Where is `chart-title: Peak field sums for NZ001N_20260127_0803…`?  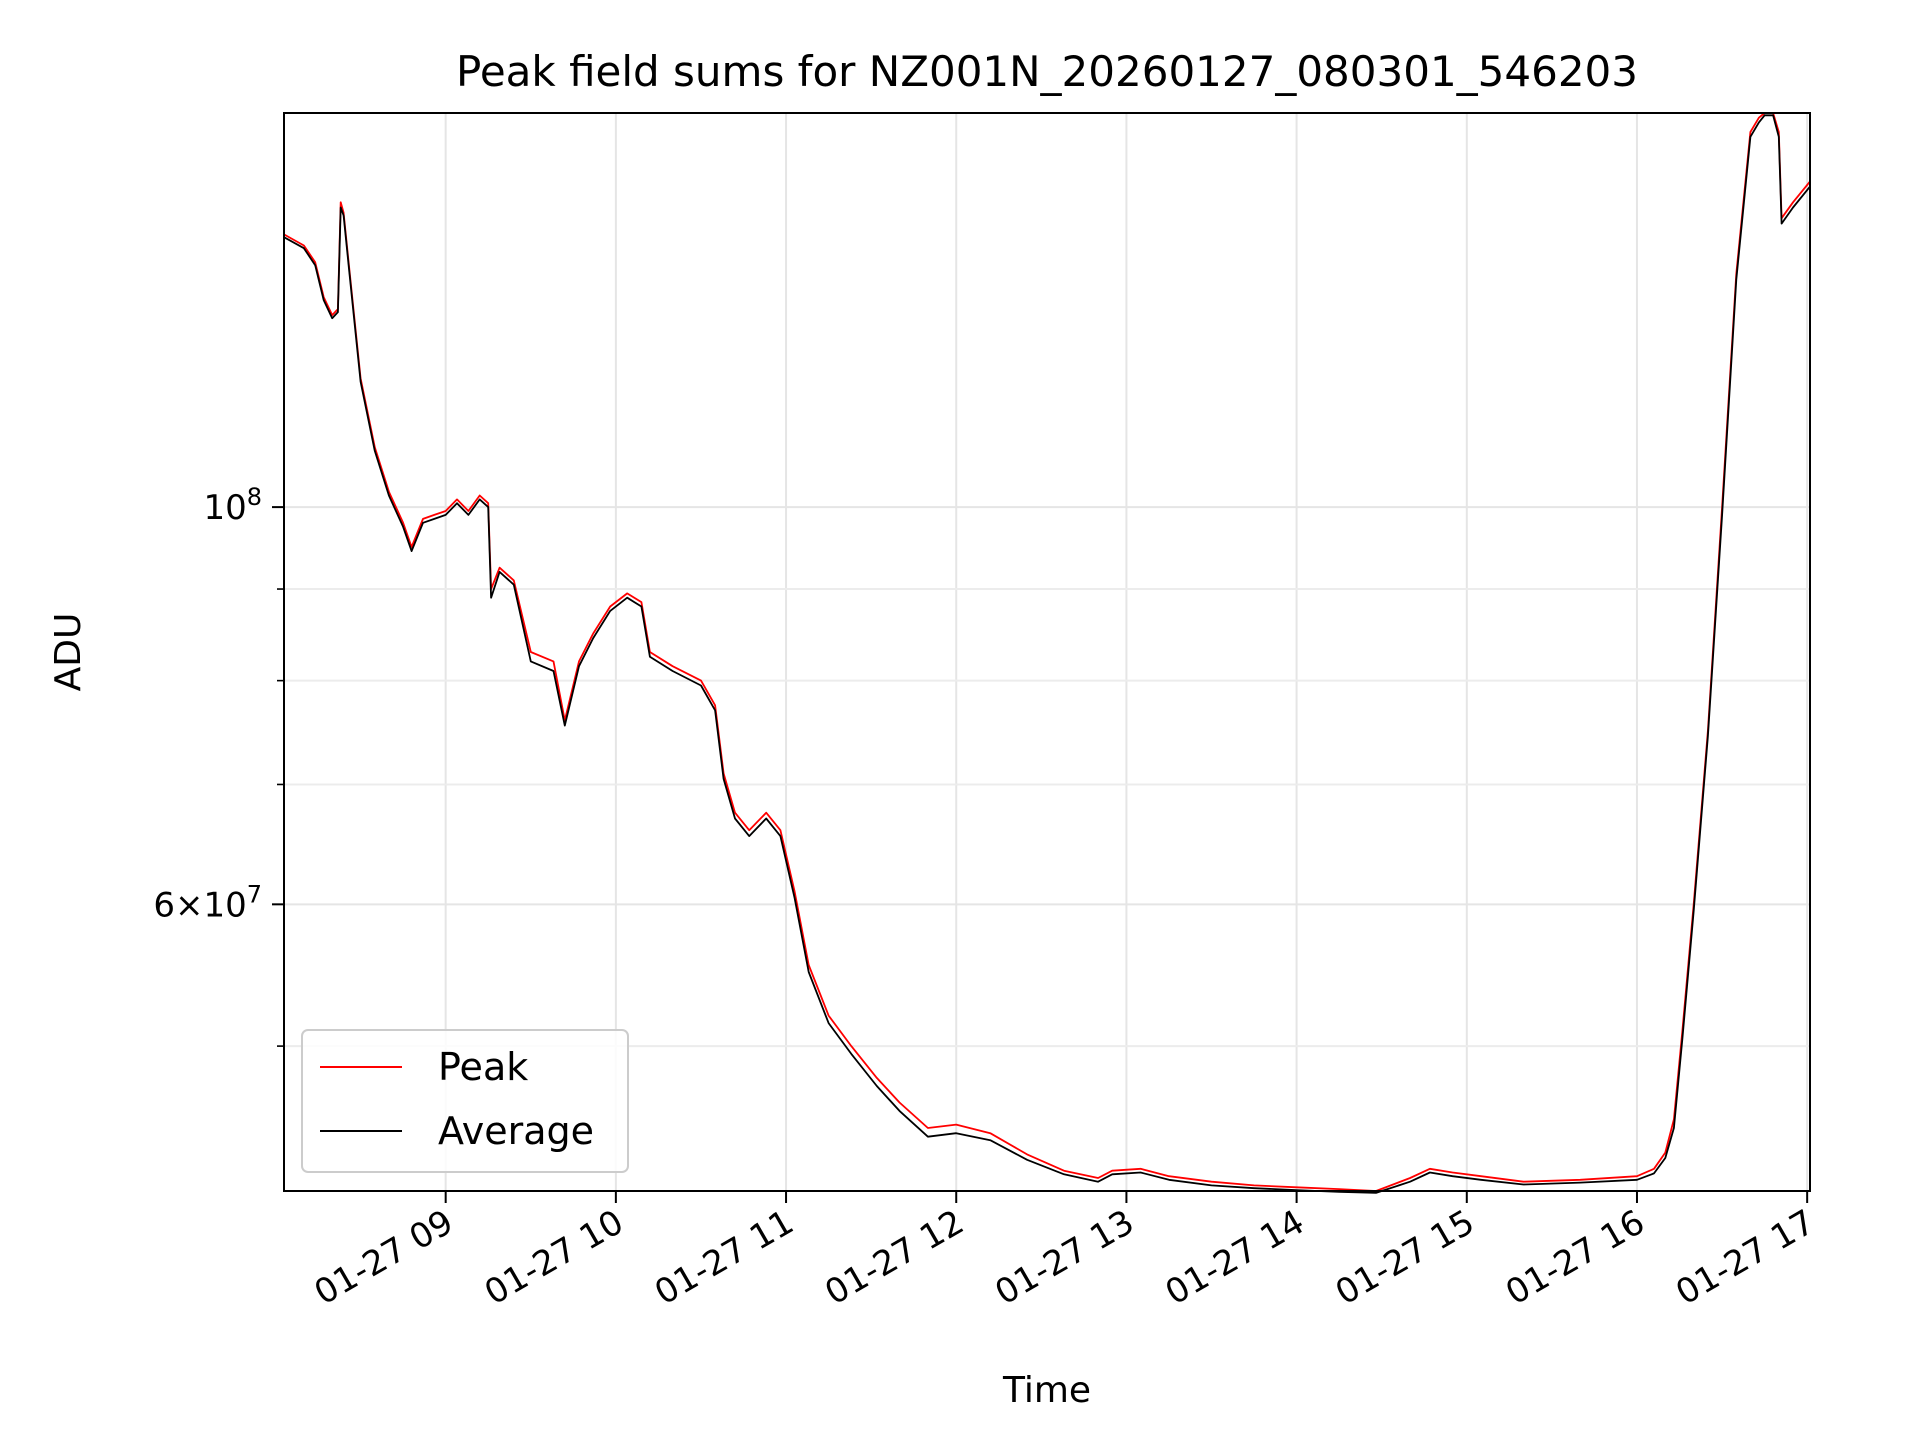
chart-title: Peak field sums for NZ001N_20260127_0803… is located at coordinates (1047, 71).